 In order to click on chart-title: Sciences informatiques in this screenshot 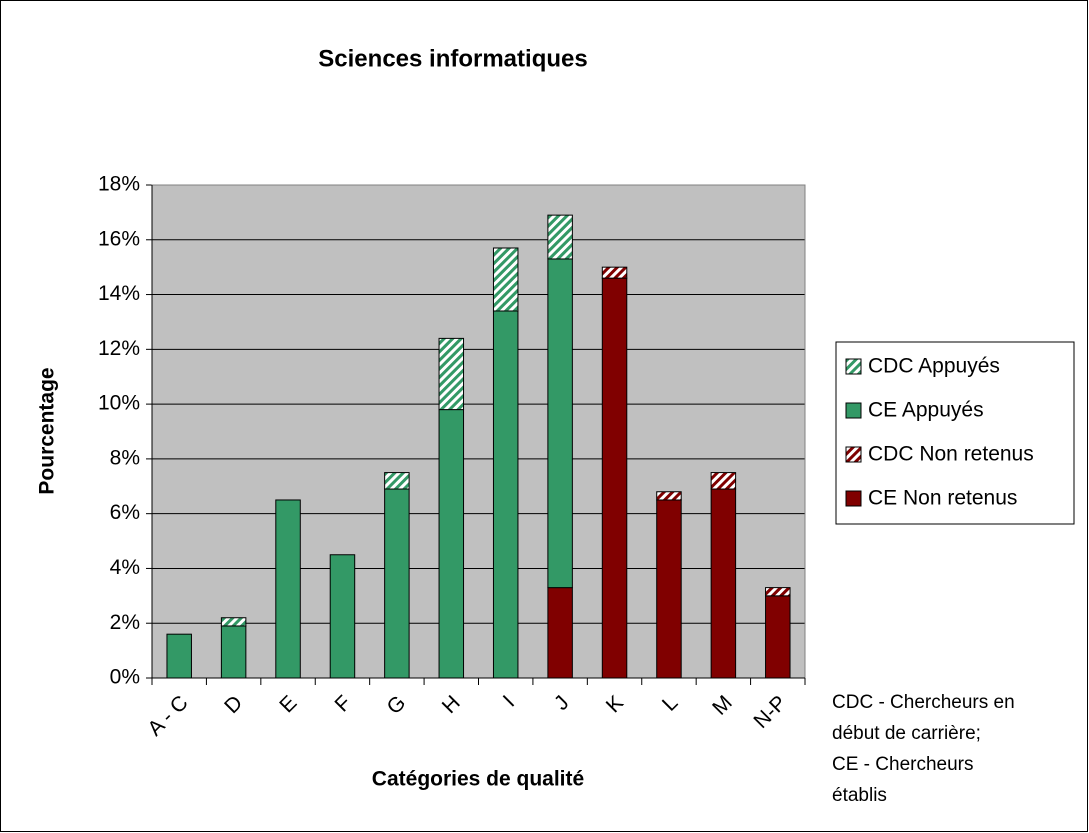, I will do `click(452, 58)`.